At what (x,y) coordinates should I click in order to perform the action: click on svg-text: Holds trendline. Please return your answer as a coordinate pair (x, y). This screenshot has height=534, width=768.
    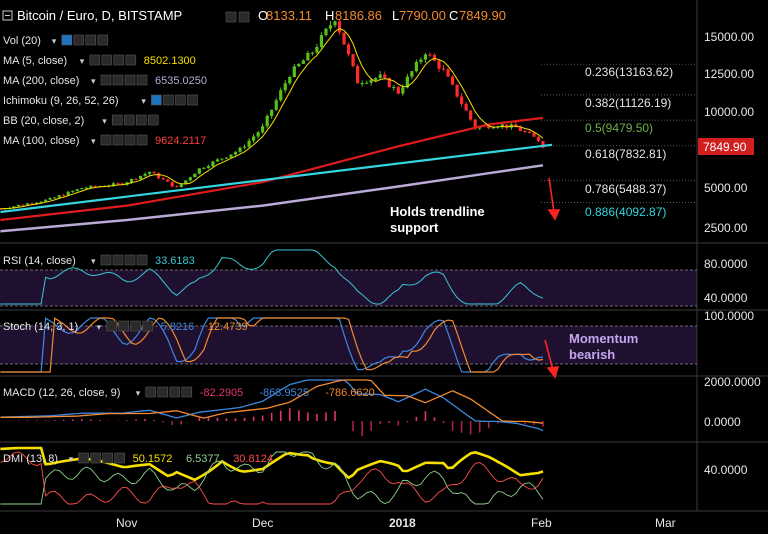
    Looking at the image, I should click on (437, 211).